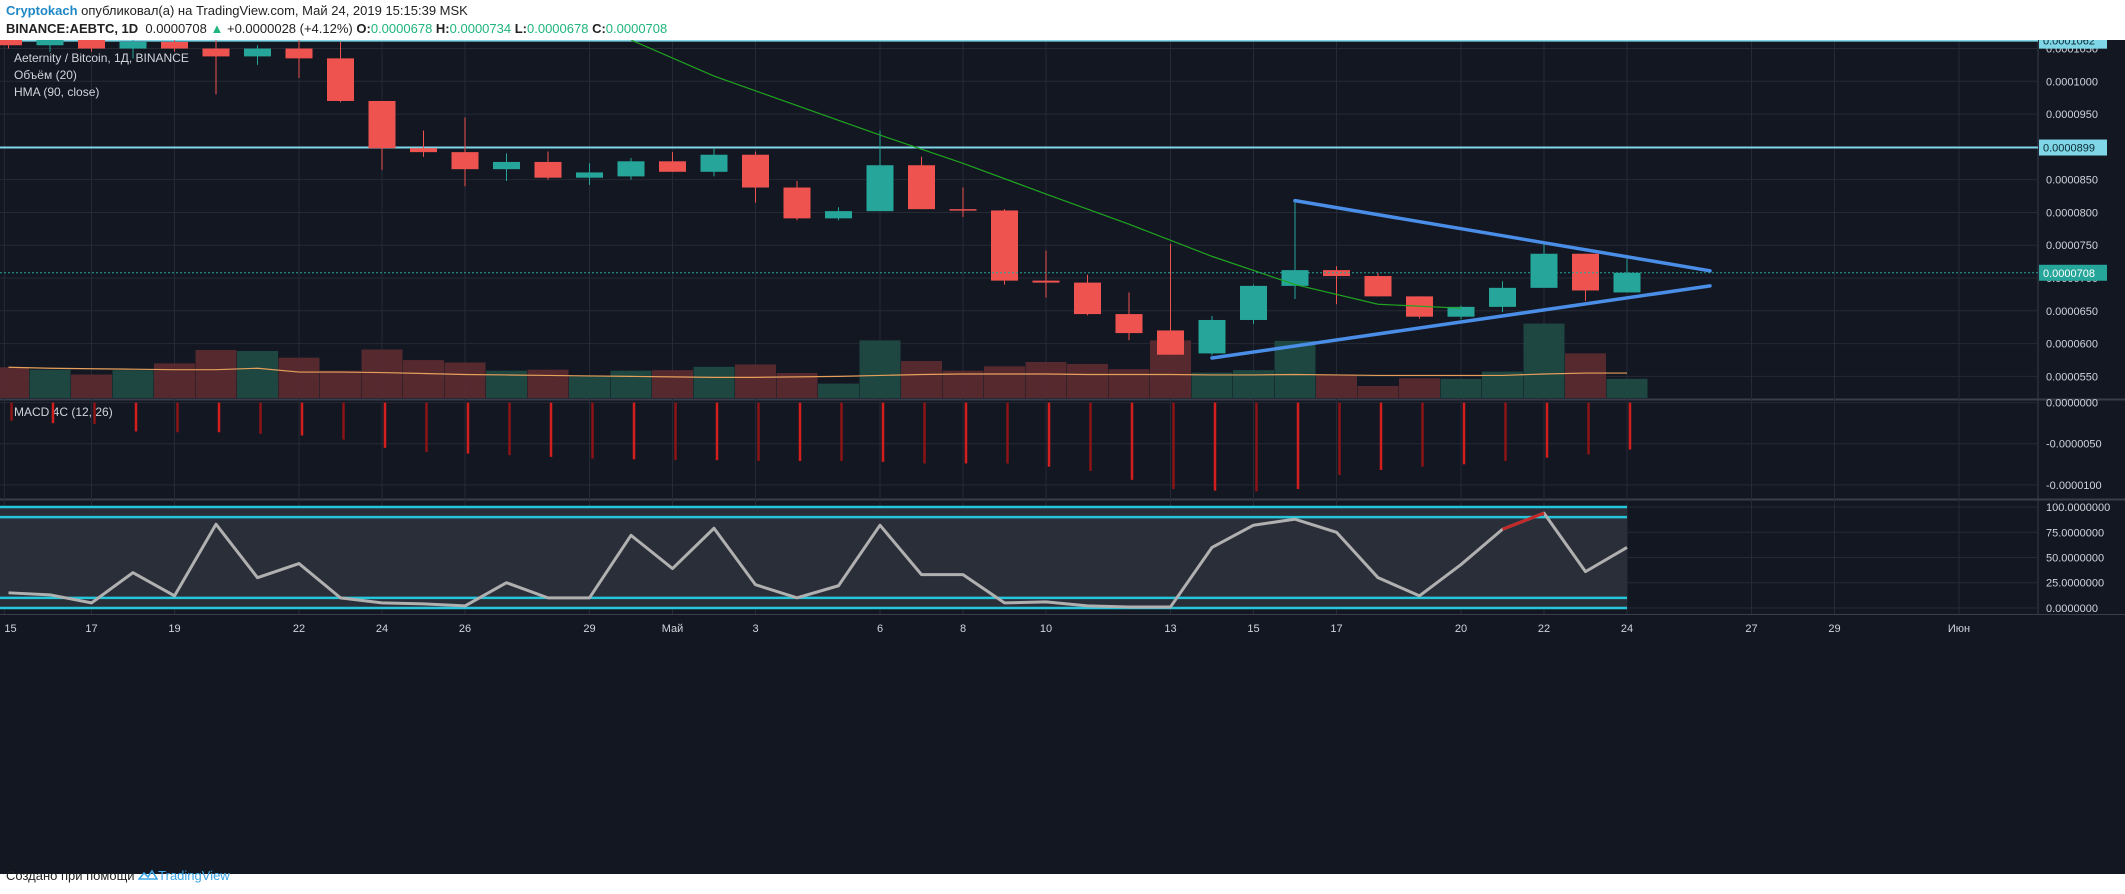  What do you see at coordinates (363, 28) in the screenshot?
I see `open-label: O:` at bounding box center [363, 28].